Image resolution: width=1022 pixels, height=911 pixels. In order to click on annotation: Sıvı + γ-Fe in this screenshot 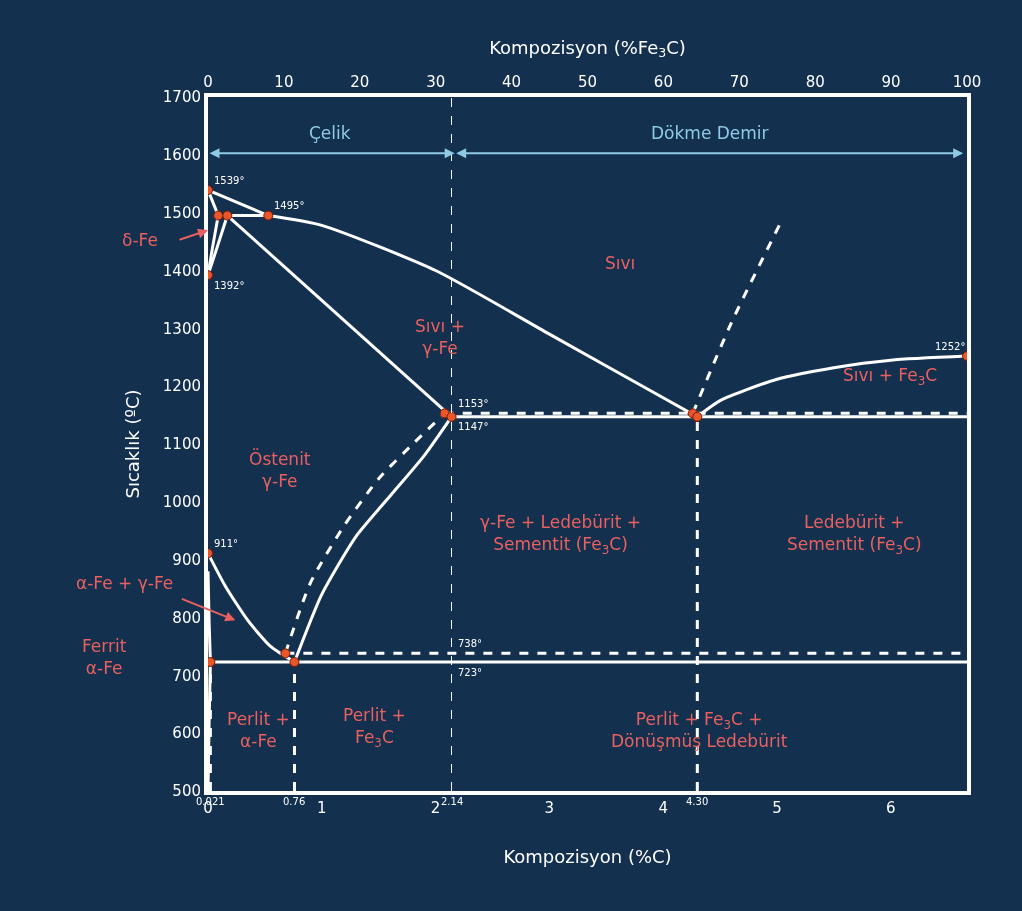, I will do `click(440, 337)`.